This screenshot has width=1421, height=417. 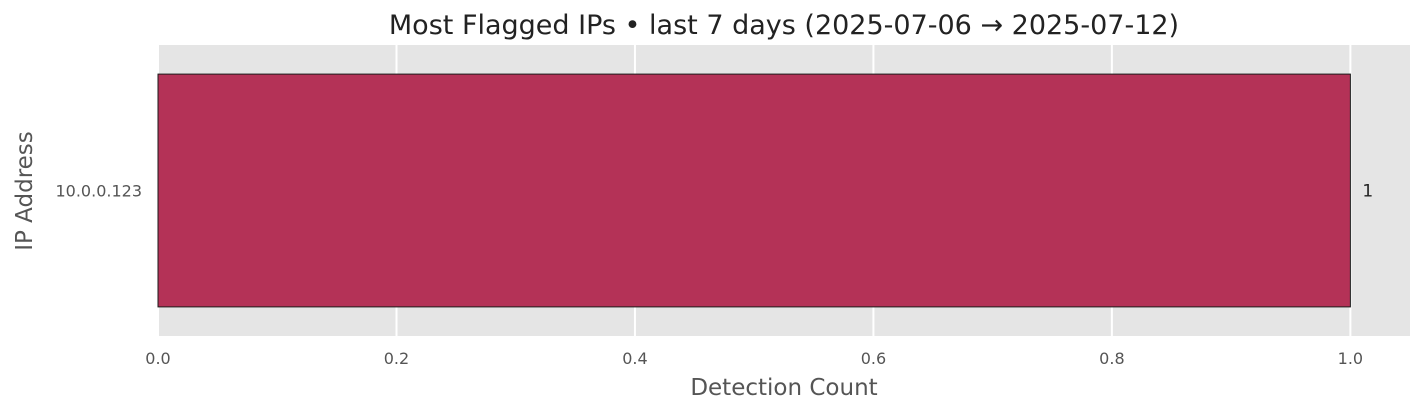 What do you see at coordinates (873, 358) in the screenshot?
I see `x-tick-label: 0.6` at bounding box center [873, 358].